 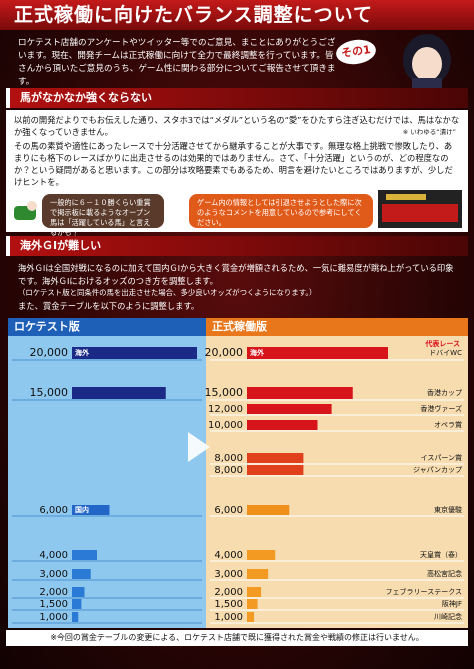 What do you see at coordinates (225, 425) in the screenshot?
I see `amount-label: 10,000` at bounding box center [225, 425].